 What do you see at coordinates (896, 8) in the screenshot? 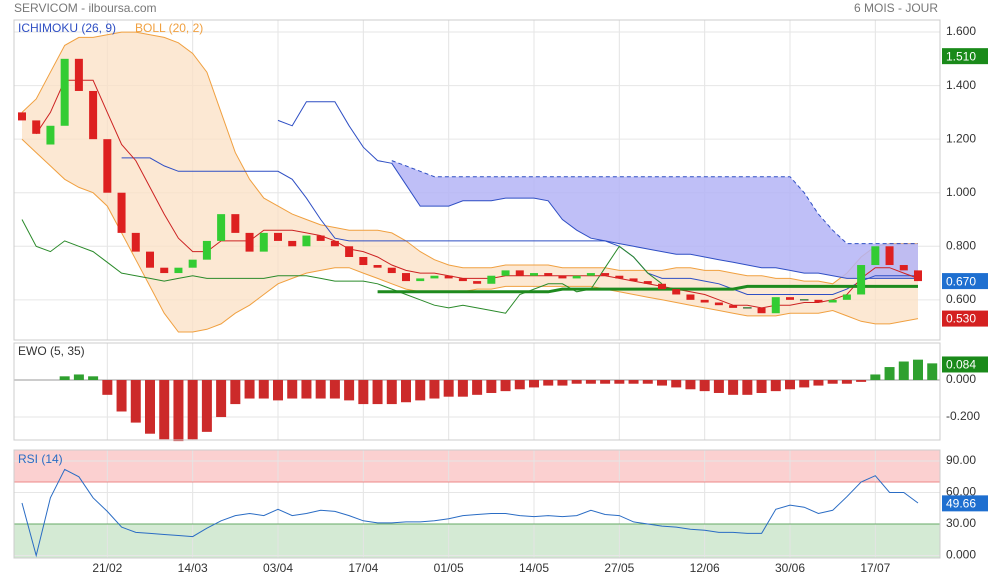
I see `period: 6 MOIS - JOUR` at bounding box center [896, 8].